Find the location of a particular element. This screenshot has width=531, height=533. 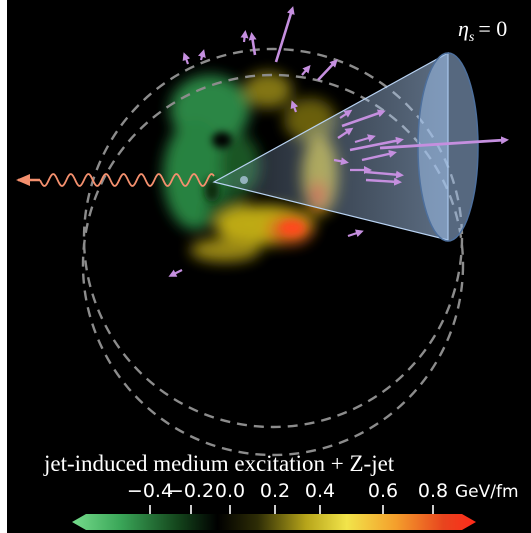

colorbar-tick-label: −0.4 is located at coordinates (150, 491).